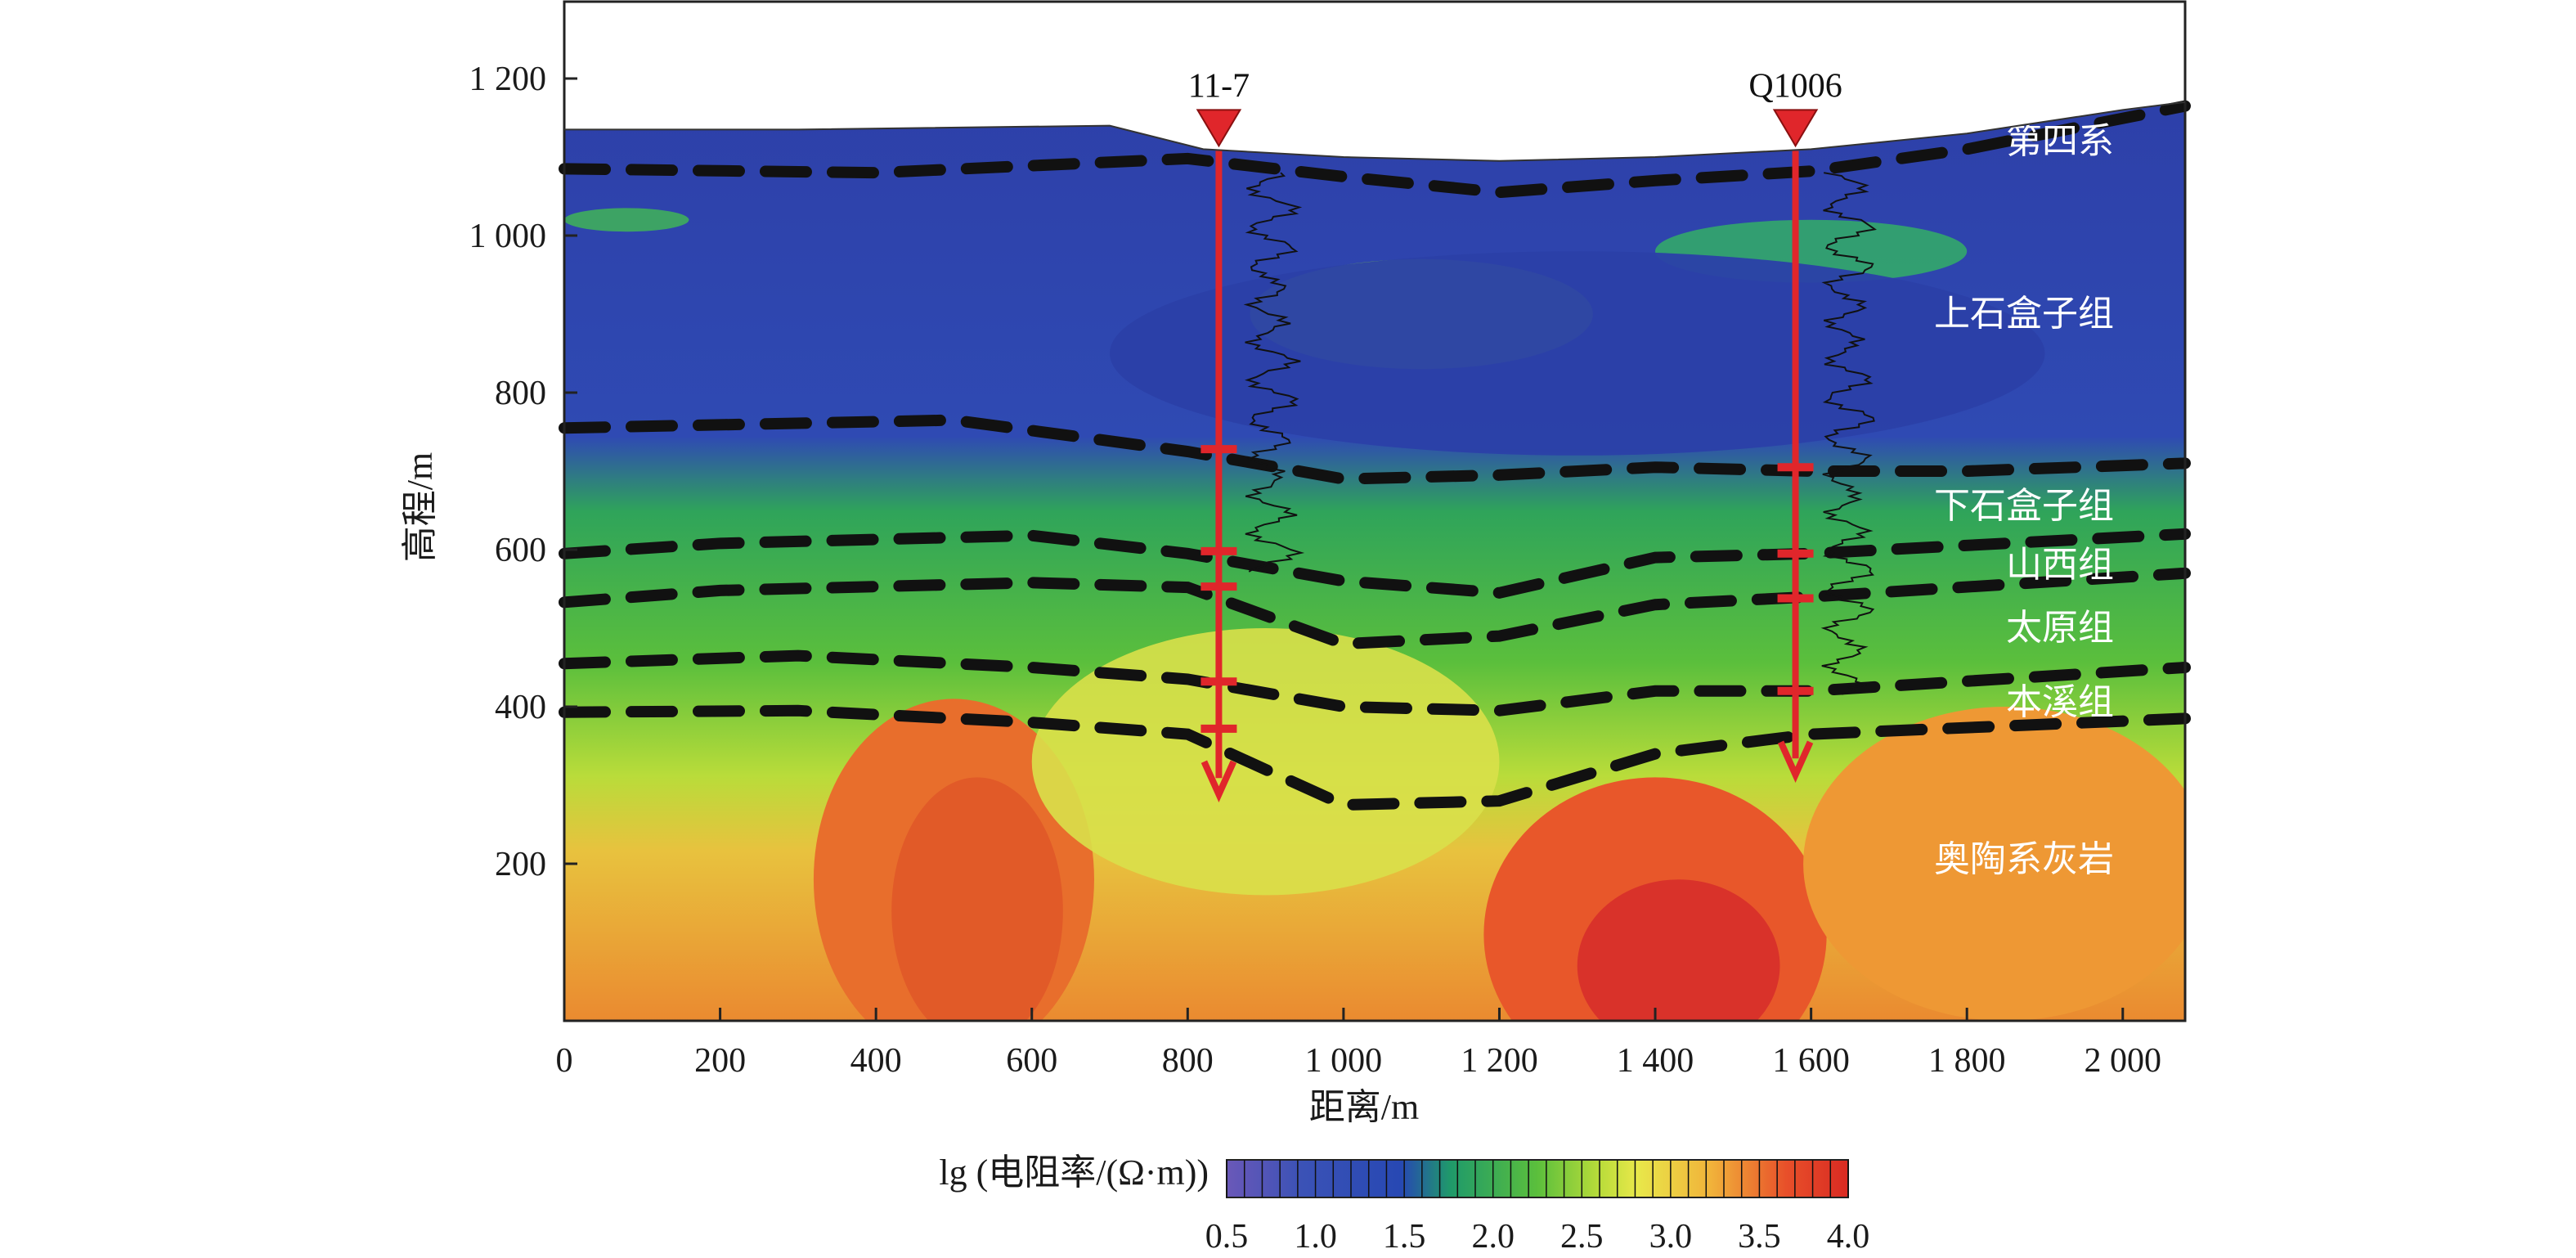 This screenshot has width=2576, height=1258. Describe the element at coordinates (508, 79) in the screenshot. I see `y-tick-label: 1 200` at that location.